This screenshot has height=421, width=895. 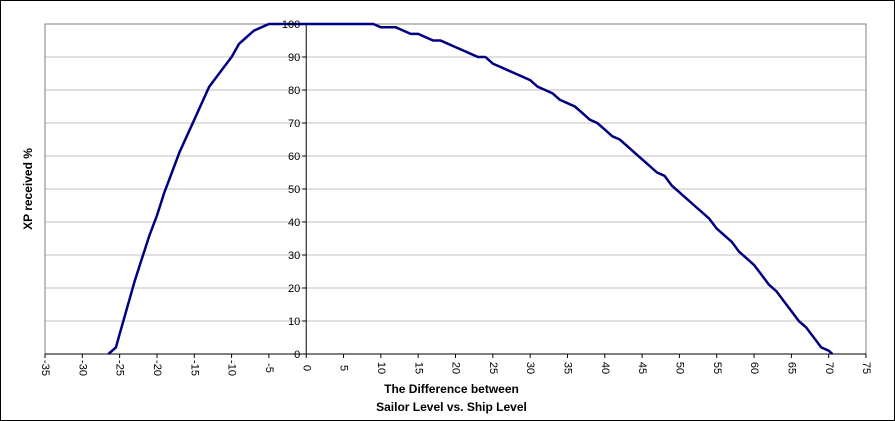 I want to click on y-tick-label: 10, so click(x=294, y=322).